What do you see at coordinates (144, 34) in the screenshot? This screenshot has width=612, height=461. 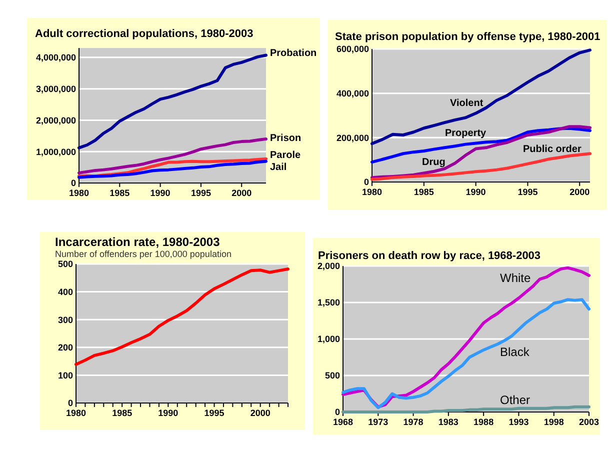 I see `chart-title: Adult correctional populations, 1980-2003` at bounding box center [144, 34].